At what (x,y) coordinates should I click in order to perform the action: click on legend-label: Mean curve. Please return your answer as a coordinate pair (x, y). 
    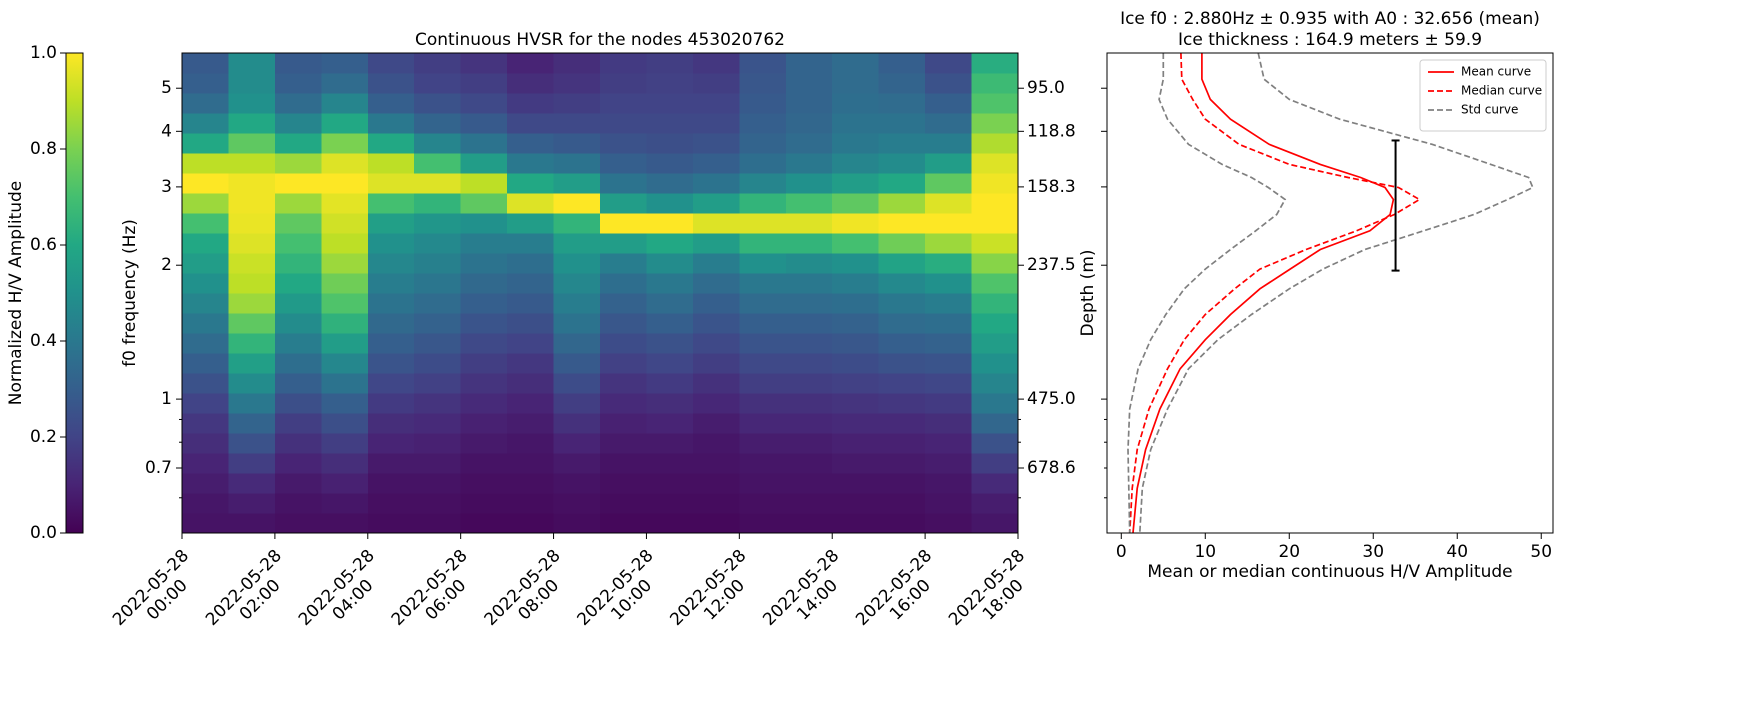
    Looking at the image, I should click on (1496, 72).